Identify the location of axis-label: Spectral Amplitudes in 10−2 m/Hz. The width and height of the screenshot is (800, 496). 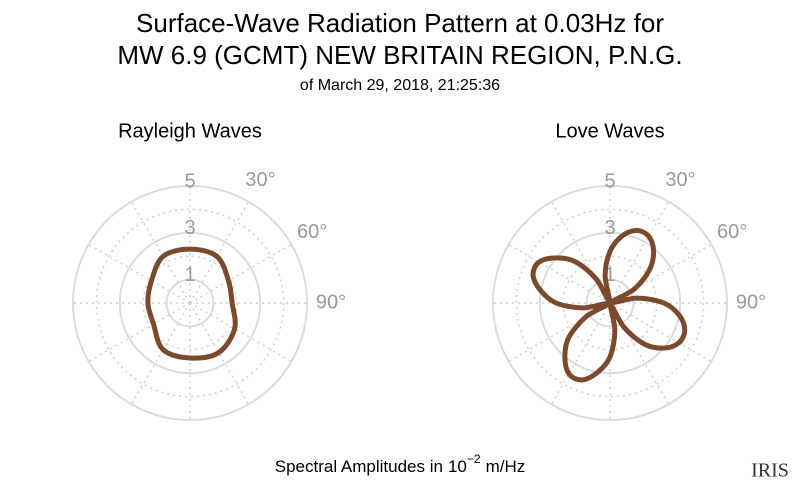
(400, 464).